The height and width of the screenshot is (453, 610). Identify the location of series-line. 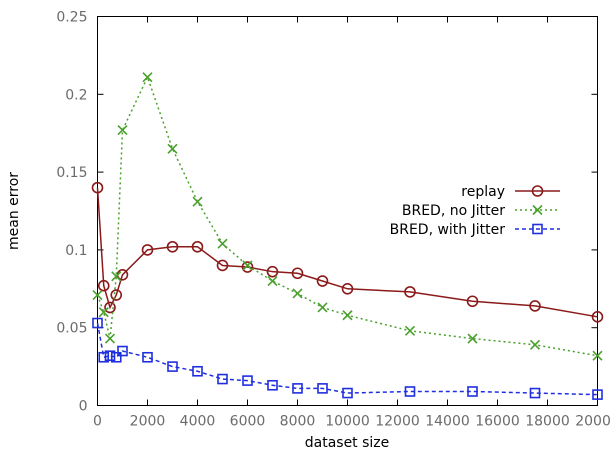
(347, 359).